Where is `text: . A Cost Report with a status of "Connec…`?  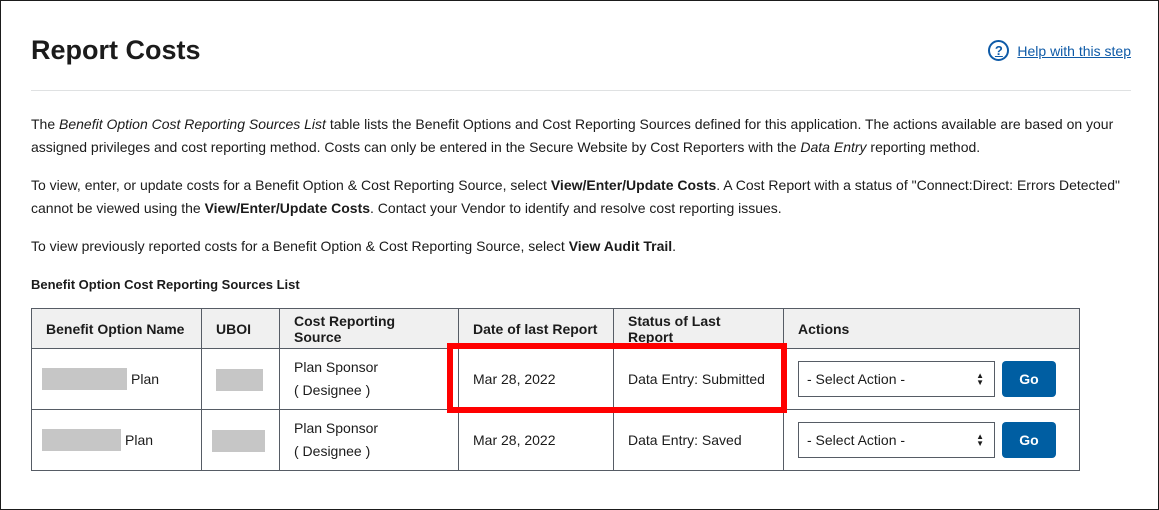
text: . A Cost Report with a status of "Connec… is located at coordinates (575, 196).